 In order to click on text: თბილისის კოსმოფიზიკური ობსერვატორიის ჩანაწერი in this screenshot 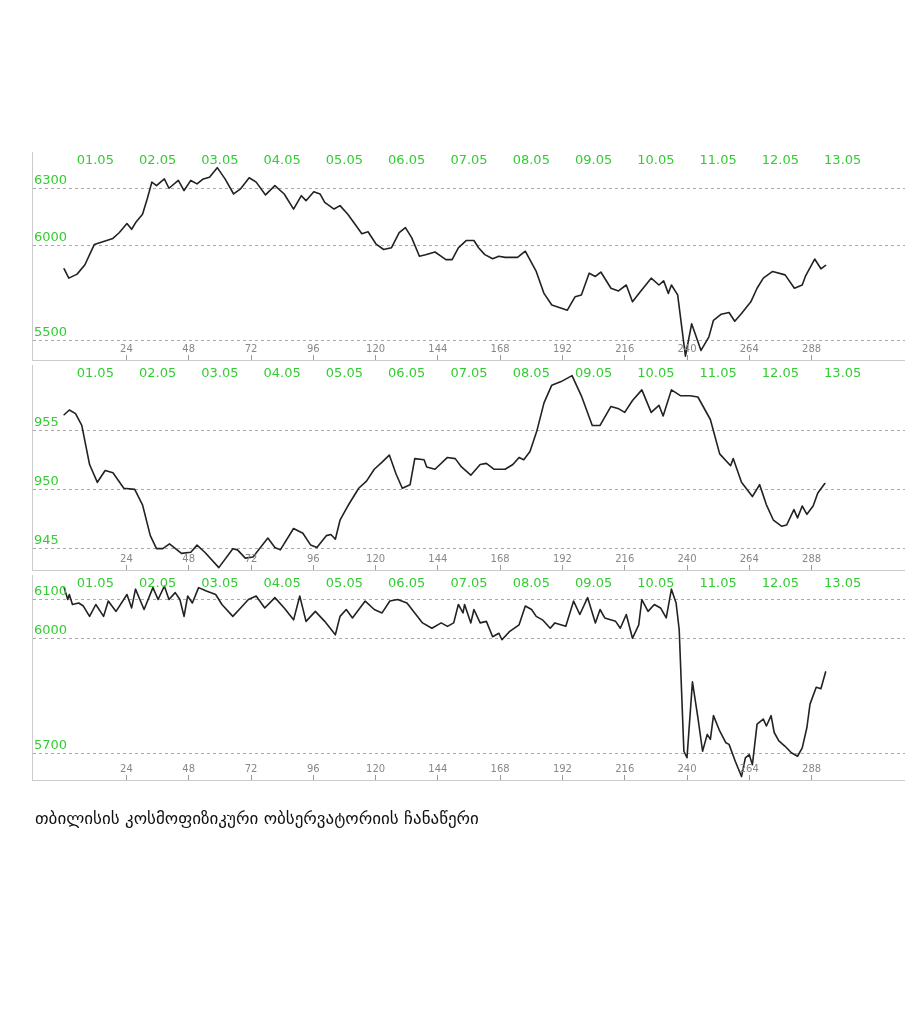, I will do `click(257, 818)`.